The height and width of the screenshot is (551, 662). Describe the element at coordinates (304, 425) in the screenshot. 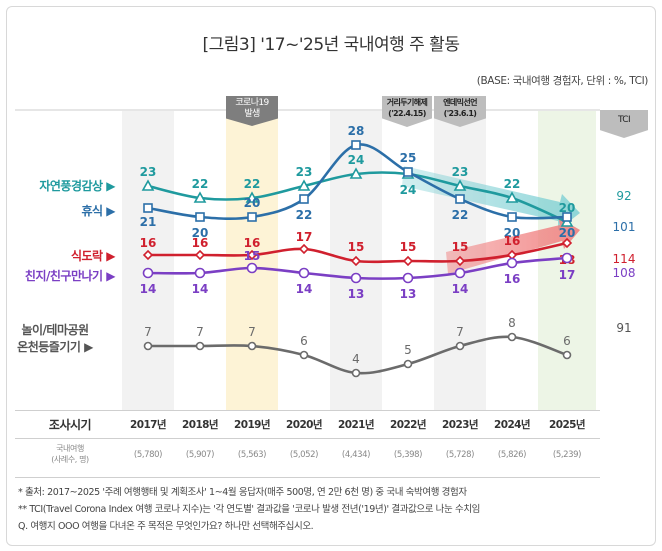

I see `table-year-3: 2020년` at that location.